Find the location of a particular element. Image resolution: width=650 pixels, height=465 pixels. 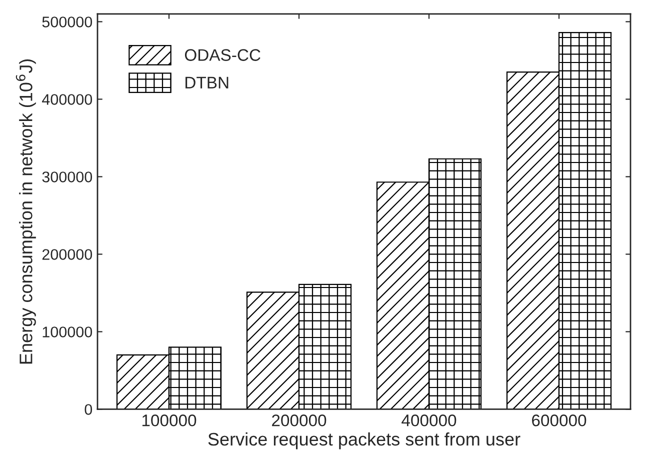

legend-label: DTBN is located at coordinates (207, 82).